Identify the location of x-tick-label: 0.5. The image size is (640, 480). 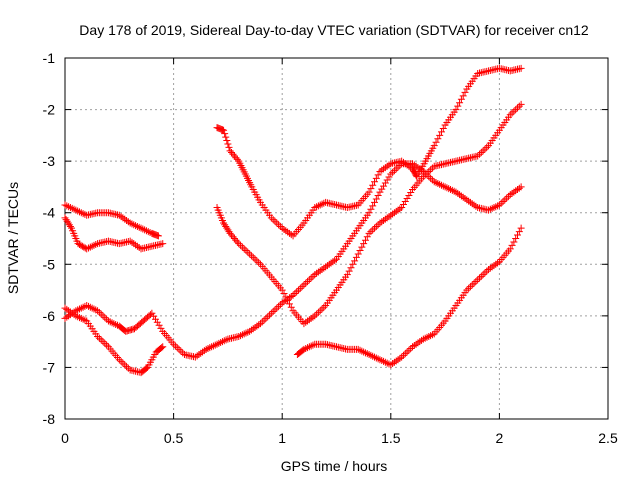
(174, 438).